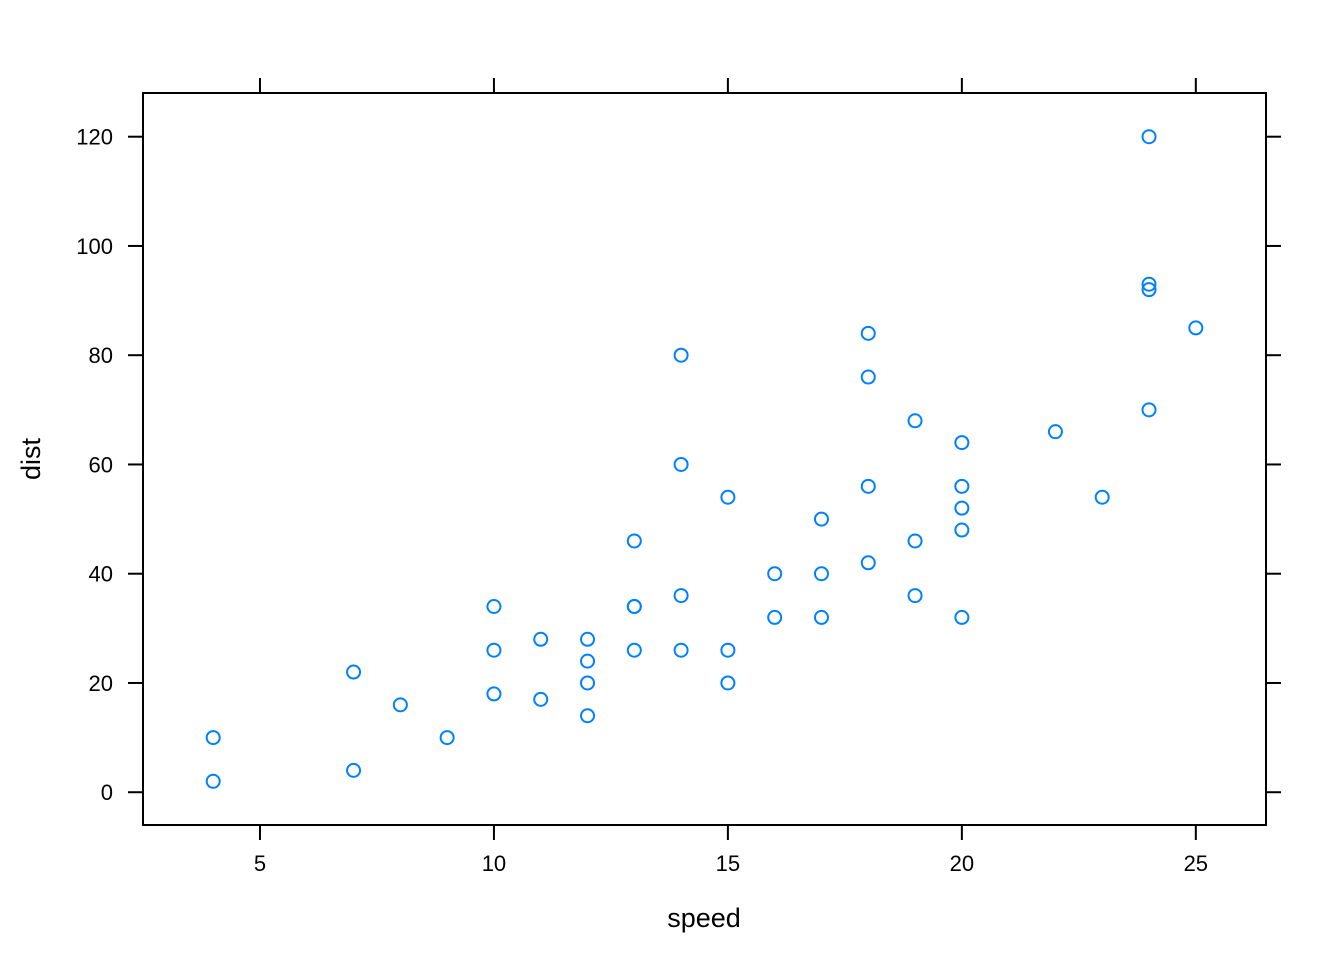  I want to click on y-tick-label: 0, so click(107, 792).